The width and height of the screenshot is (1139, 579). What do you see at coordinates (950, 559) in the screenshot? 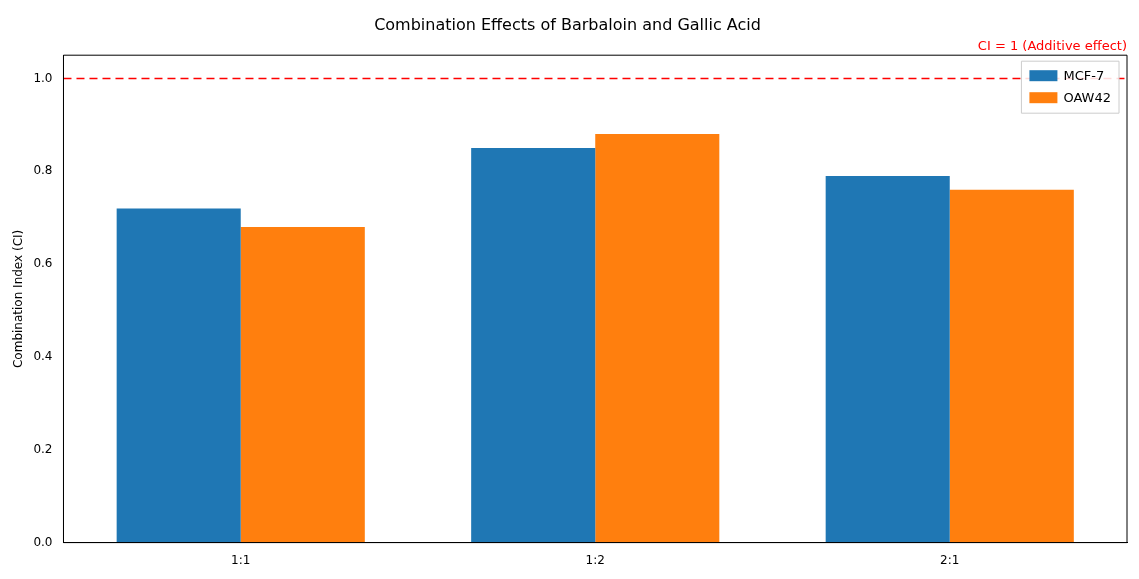
I see `x-tick-label: 2:1` at bounding box center [950, 559].